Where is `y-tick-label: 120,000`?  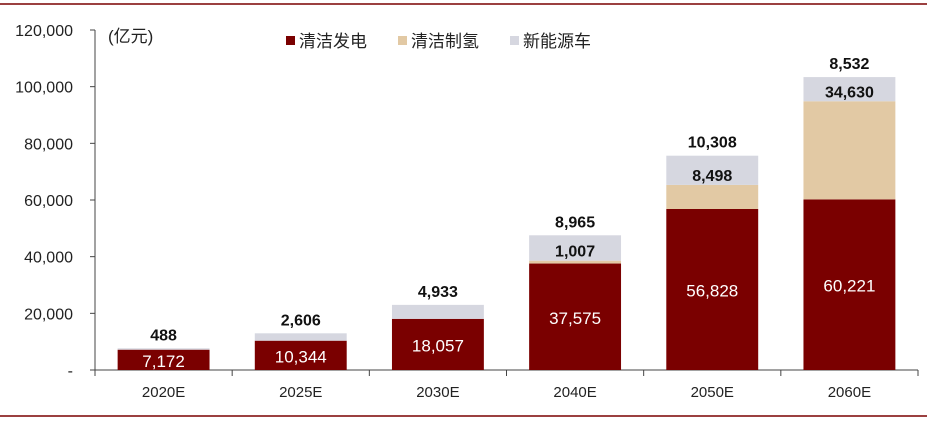 y-tick-label: 120,000 is located at coordinates (44, 31).